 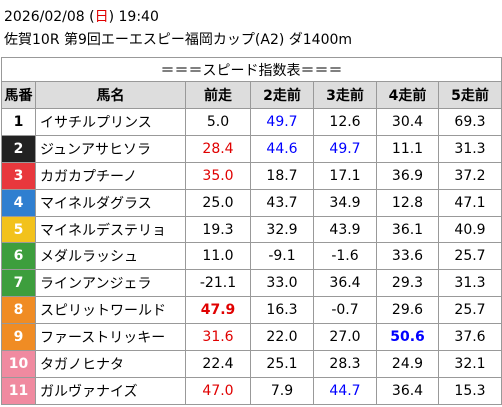 I want to click on speed-index: 37.2, so click(x=469, y=175).